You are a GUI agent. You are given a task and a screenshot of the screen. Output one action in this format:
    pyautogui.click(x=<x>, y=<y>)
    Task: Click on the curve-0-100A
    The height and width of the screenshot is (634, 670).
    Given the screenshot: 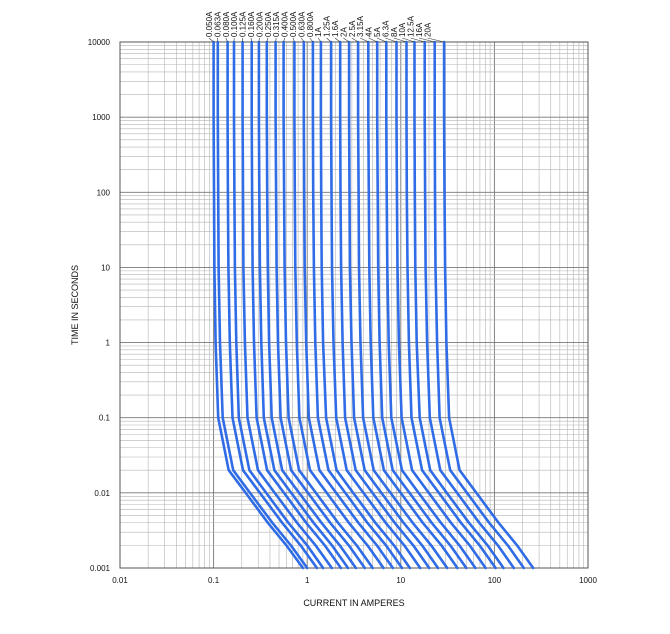 What is the action you would take?
    pyautogui.click(x=278, y=305)
    